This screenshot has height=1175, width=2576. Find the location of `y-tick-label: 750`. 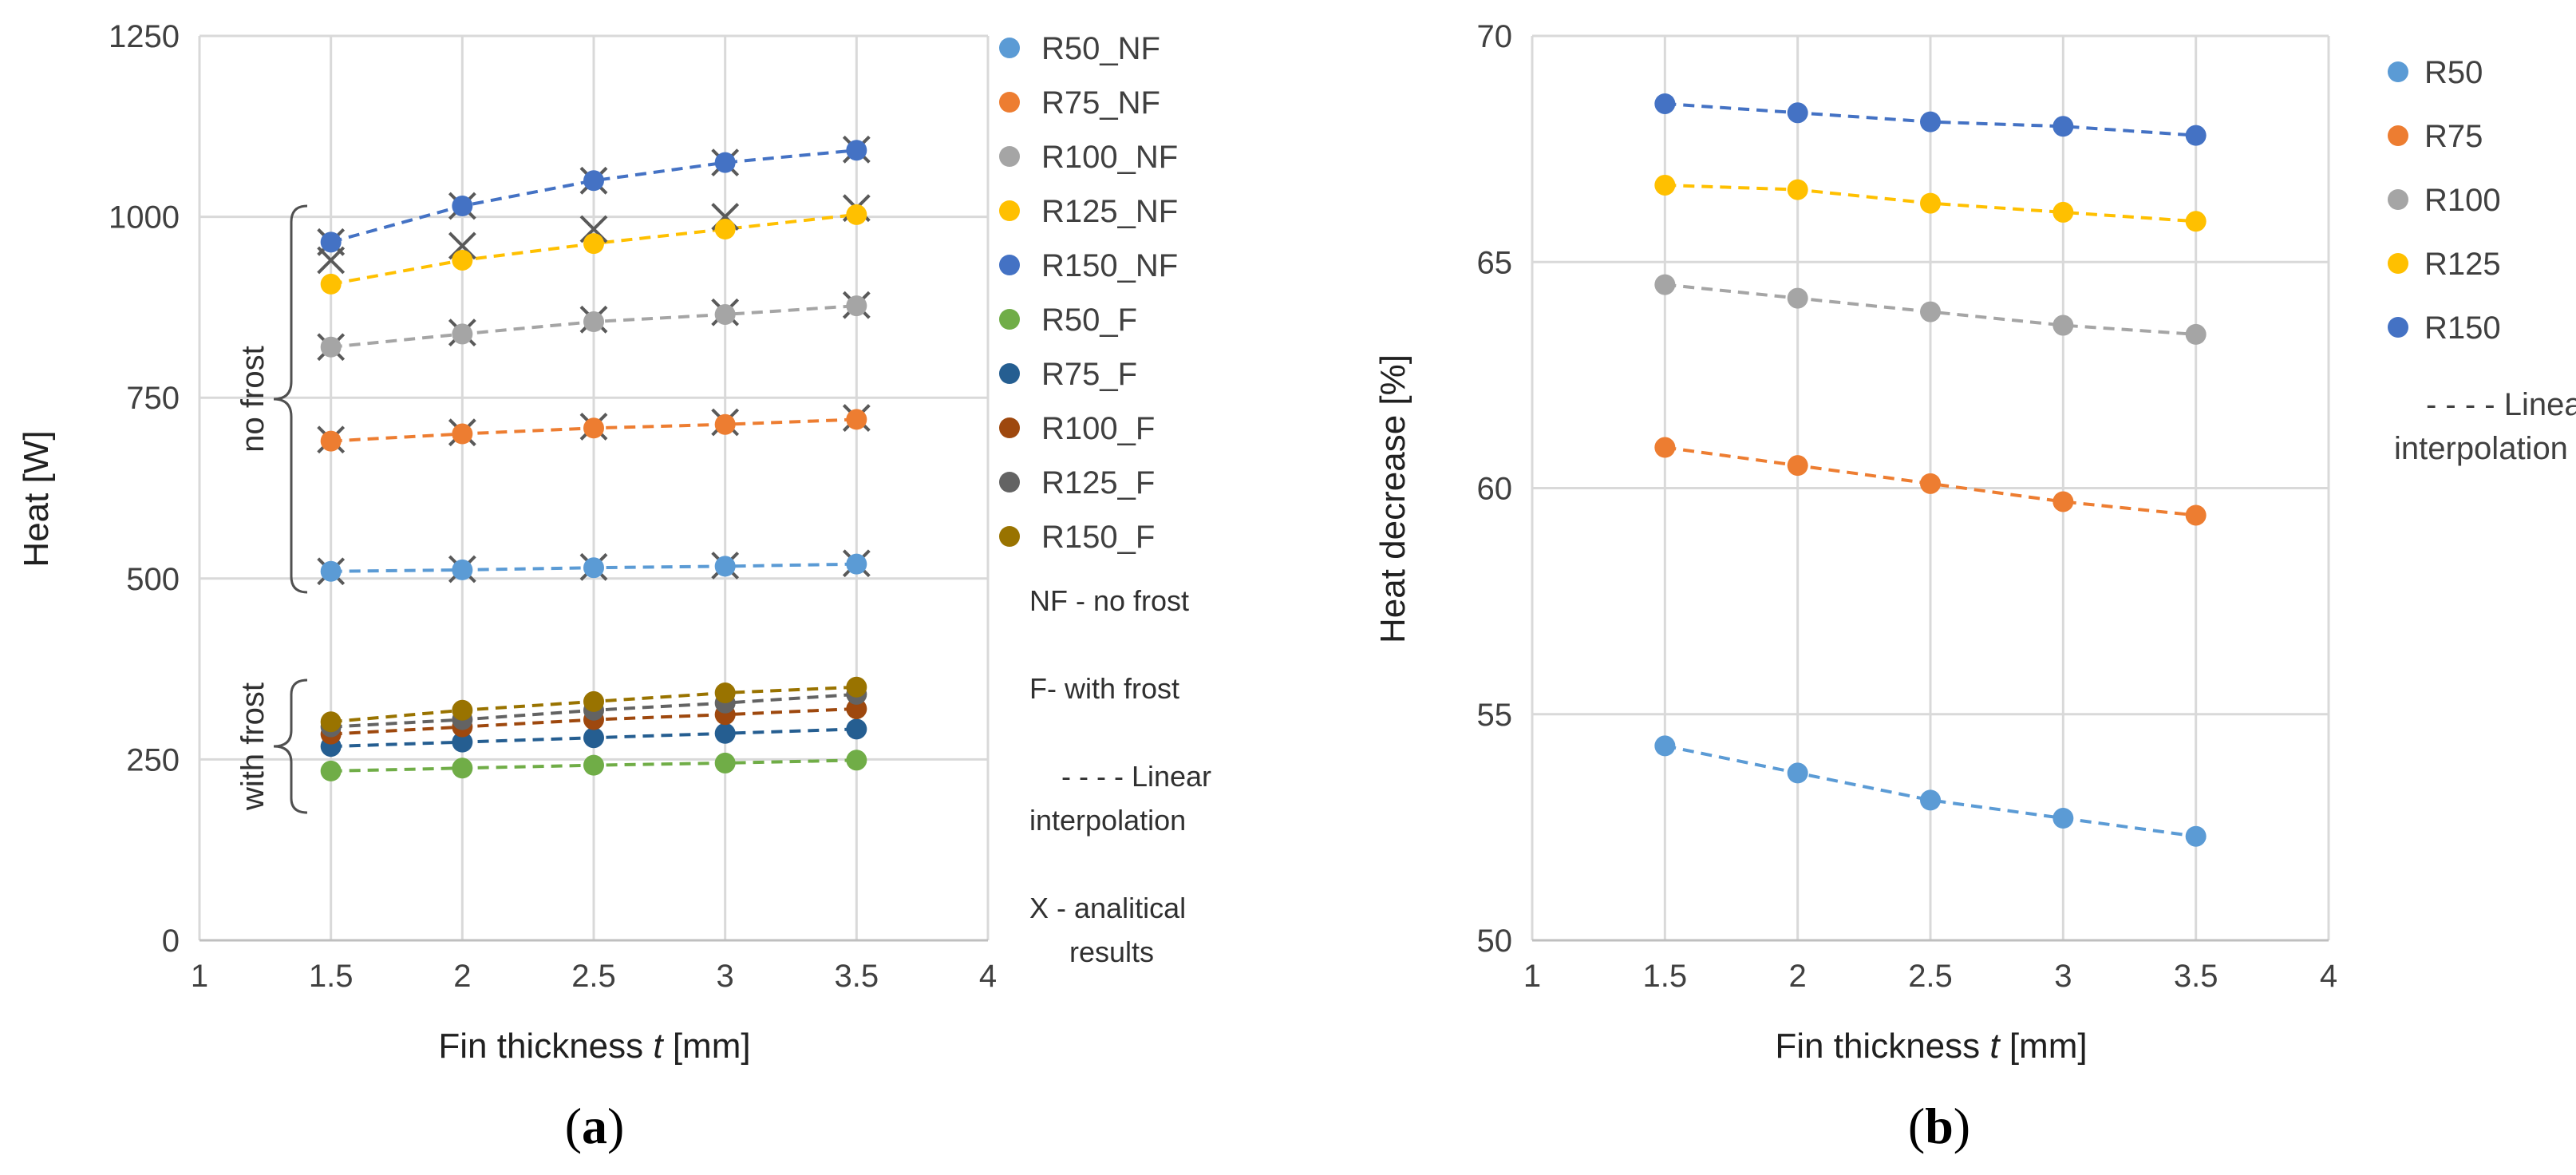

y-tick-label: 750 is located at coordinates (153, 398).